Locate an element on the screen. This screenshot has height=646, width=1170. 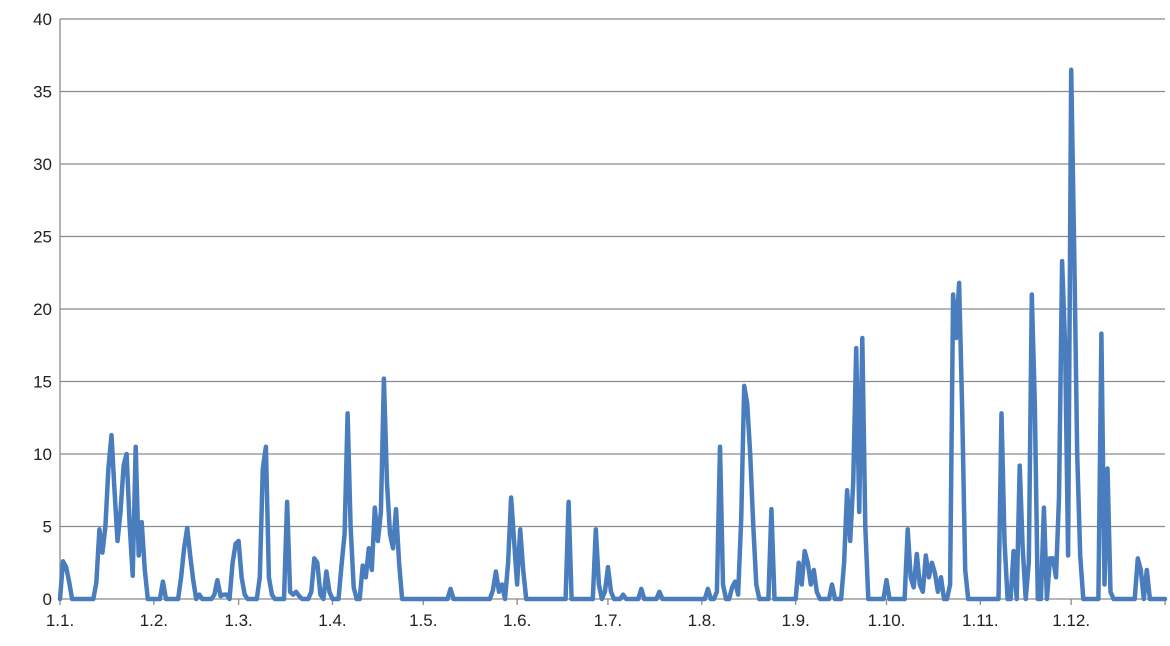
y-axis-ticks: 0 5 10 15 20 25 30 35 40 is located at coordinates (42, 309).